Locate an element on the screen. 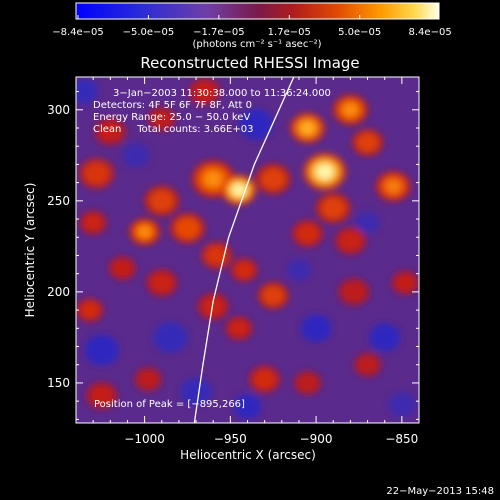  colorbar-tick-label: −8.4e−05 is located at coordinates (78, 32).